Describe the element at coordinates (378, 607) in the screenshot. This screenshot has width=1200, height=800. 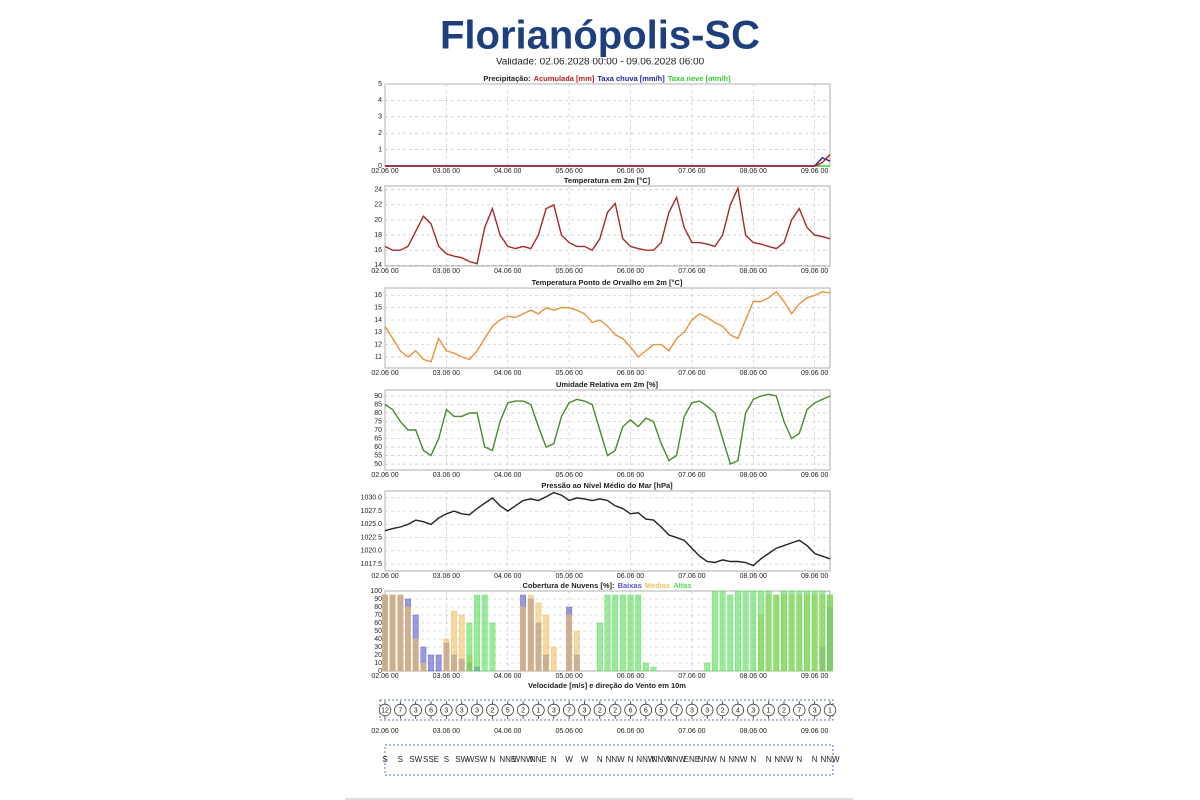
I see `y-tick-label: 80` at that location.